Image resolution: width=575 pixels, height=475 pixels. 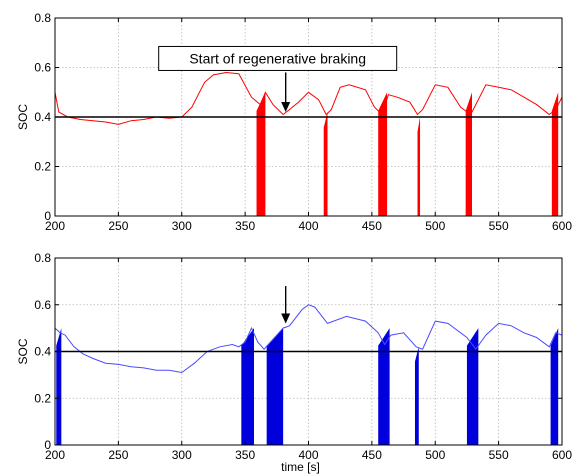 I want to click on annotation-box, so click(x=278, y=58).